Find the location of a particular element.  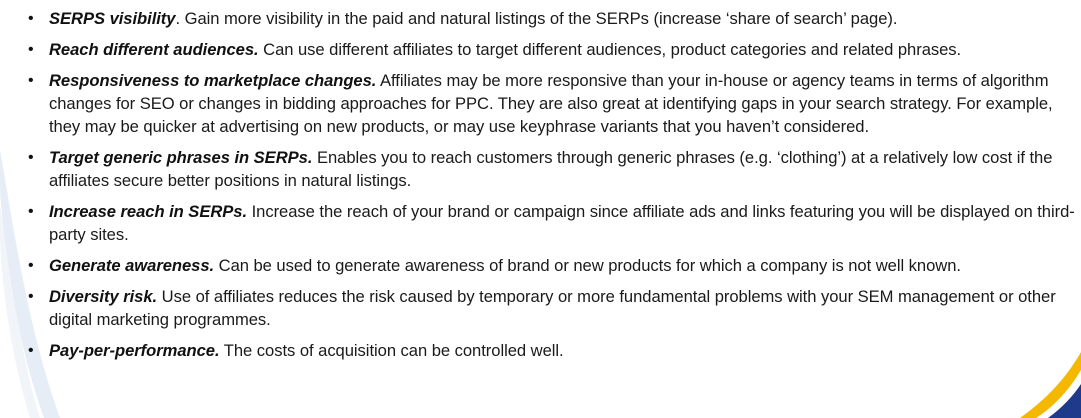

bullet-term: SERPS visibility is located at coordinates (112, 18).